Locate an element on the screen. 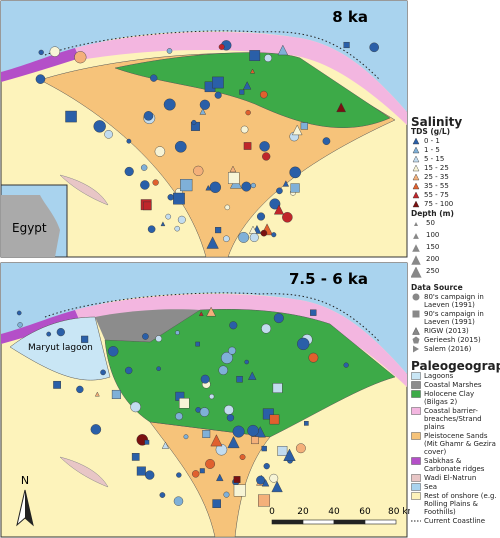  legend-item: Coastal barrier-breaches/Strand plains is located at coordinates (455, 419).